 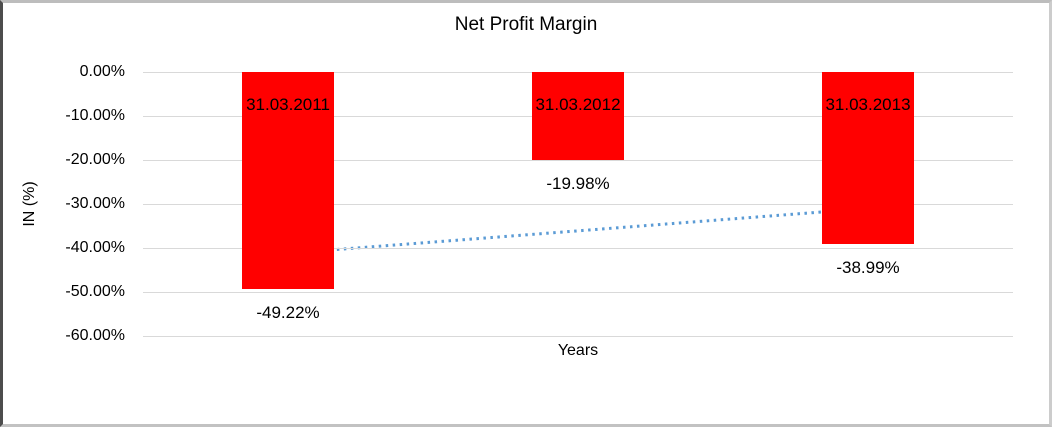 I want to click on chart-title: Net Profit Margin, so click(x=526, y=24).